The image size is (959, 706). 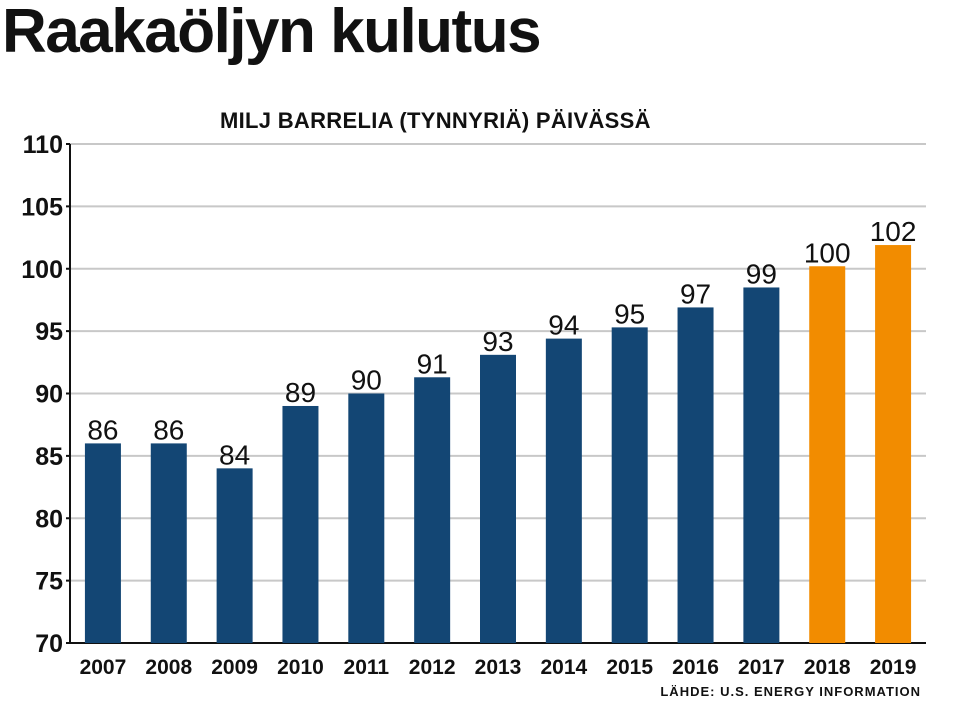 What do you see at coordinates (893, 231) in the screenshot?
I see `data-label-2019: 102` at bounding box center [893, 231].